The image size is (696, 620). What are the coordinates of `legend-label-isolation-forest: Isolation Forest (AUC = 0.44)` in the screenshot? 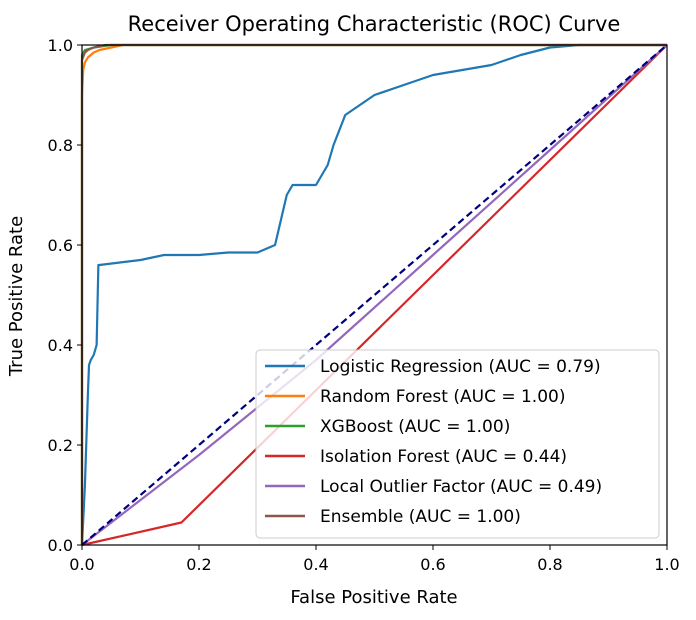 It's located at (443, 457).